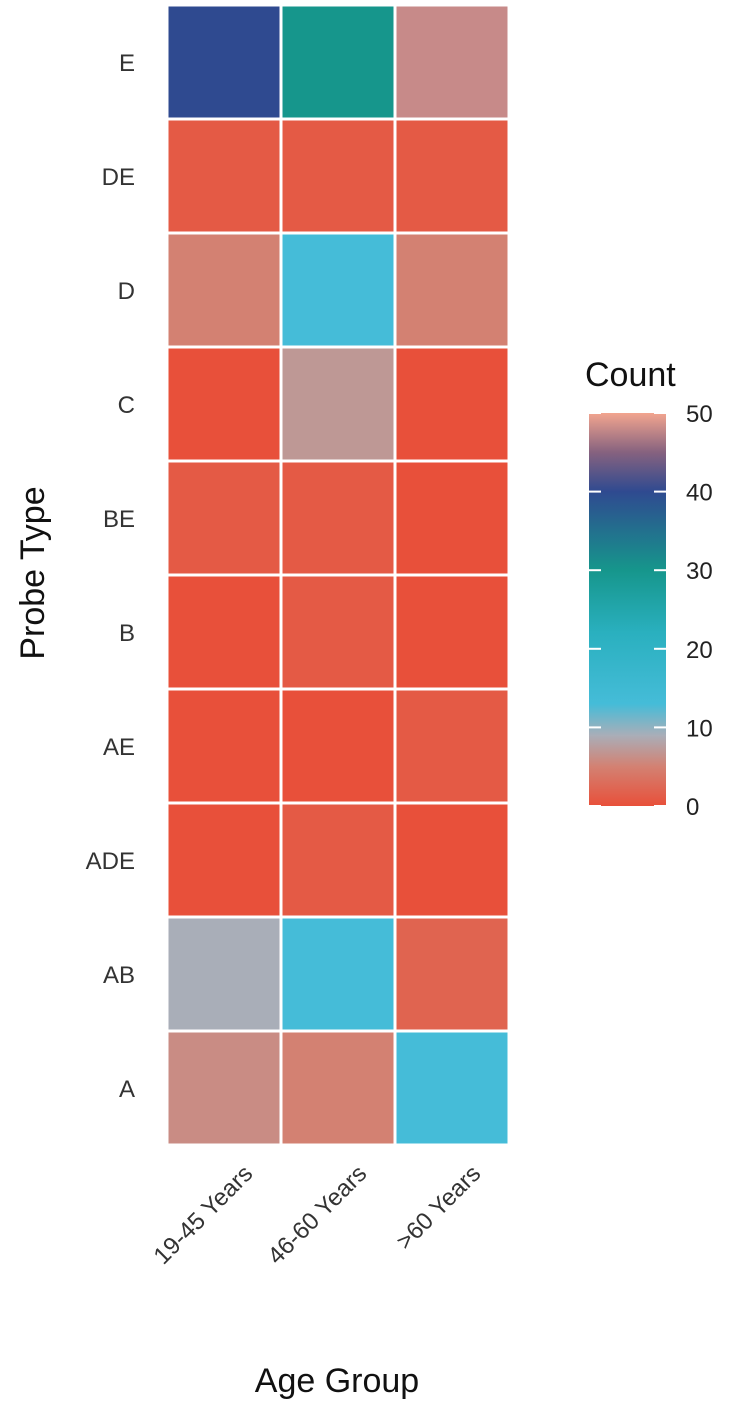  I want to click on legend-tick-label: 30, so click(699, 571).